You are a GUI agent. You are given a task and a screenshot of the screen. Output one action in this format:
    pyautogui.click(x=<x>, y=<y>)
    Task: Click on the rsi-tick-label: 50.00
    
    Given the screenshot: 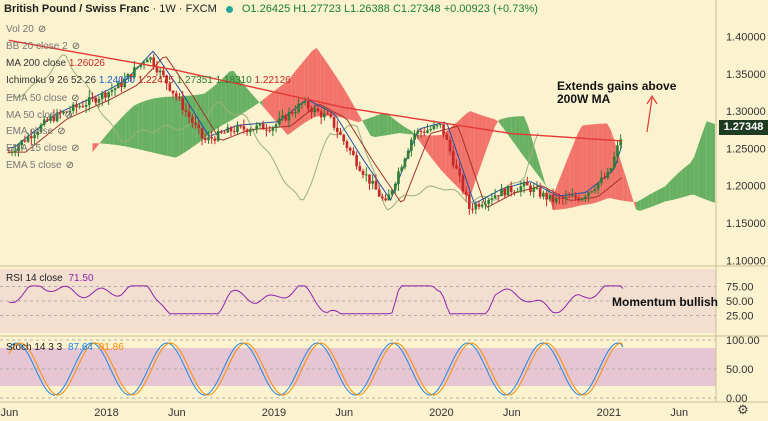 What is the action you would take?
    pyautogui.click(x=740, y=302)
    